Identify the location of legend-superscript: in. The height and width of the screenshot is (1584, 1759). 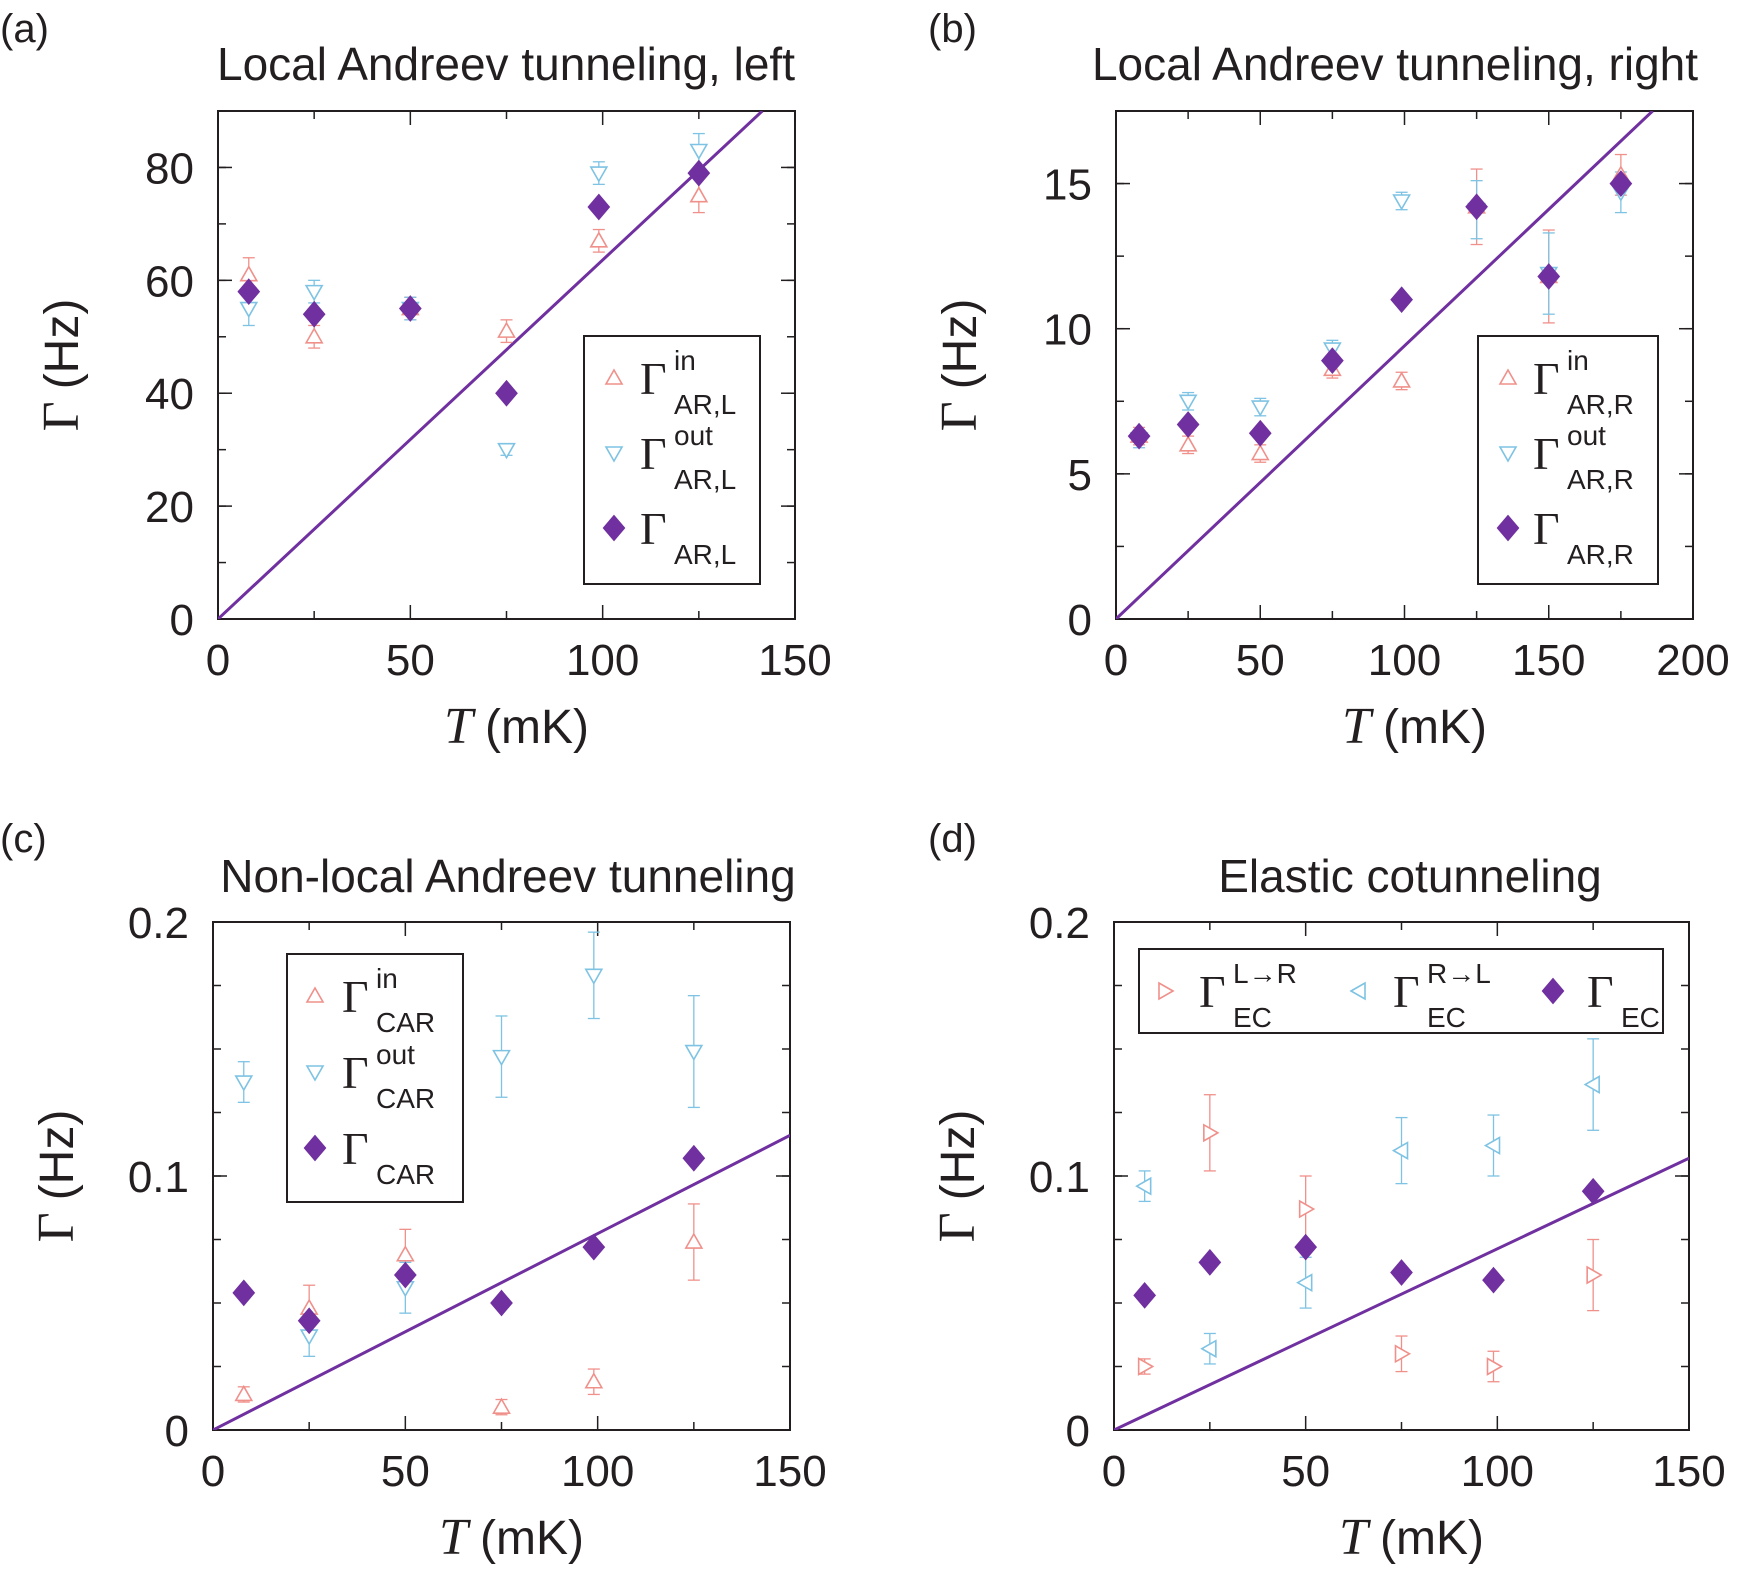
(1578, 360).